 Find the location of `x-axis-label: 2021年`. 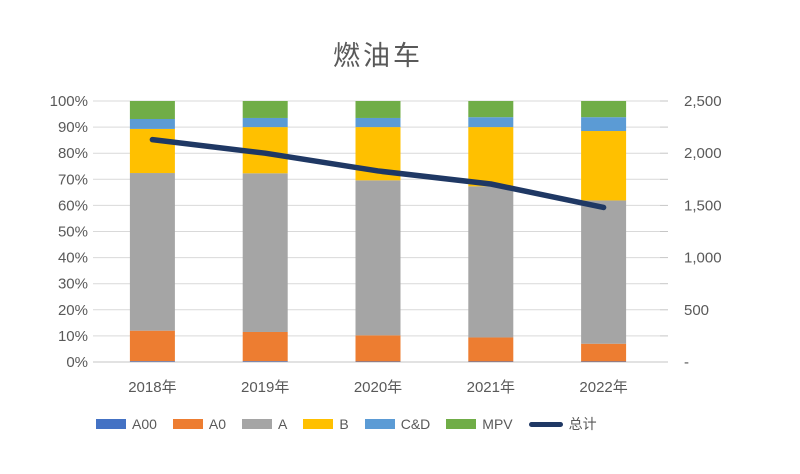

x-axis-label: 2021年 is located at coordinates (491, 387).